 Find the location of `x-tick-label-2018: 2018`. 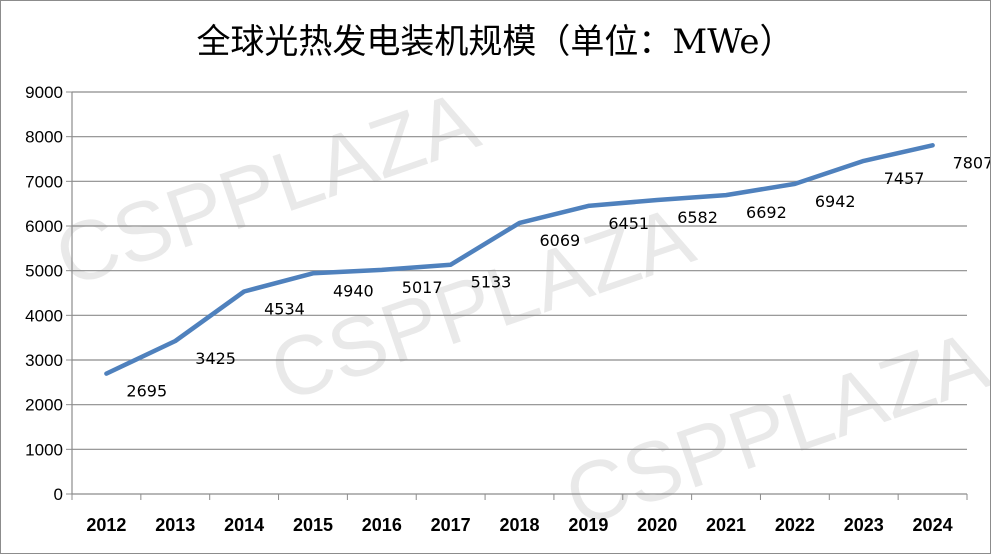

x-tick-label-2018: 2018 is located at coordinates (519, 525).